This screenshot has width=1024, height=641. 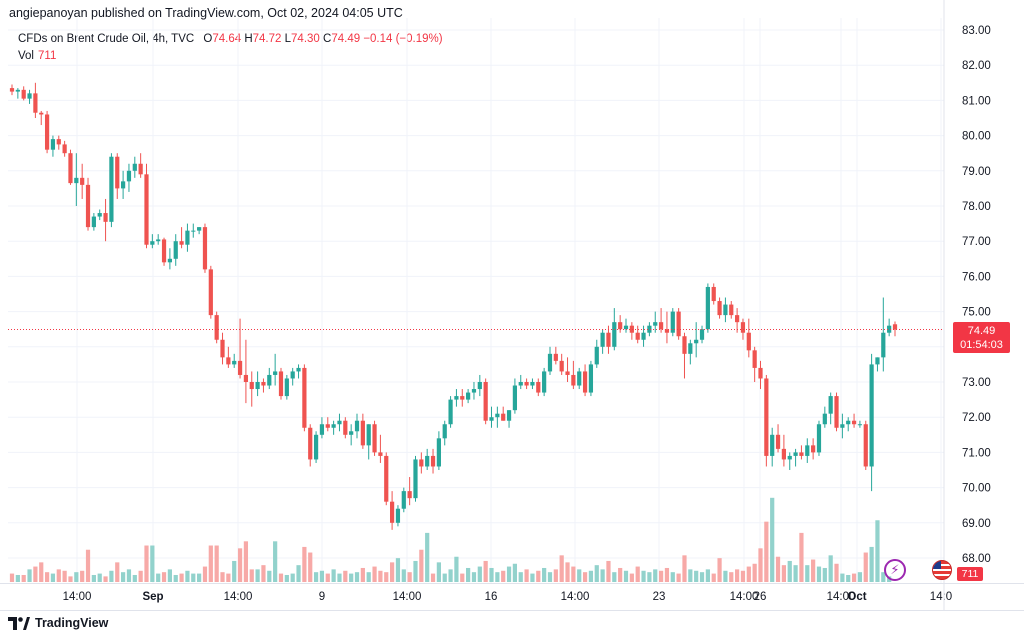 I want to click on tradingview-logo: TradingView, so click(x=58, y=623).